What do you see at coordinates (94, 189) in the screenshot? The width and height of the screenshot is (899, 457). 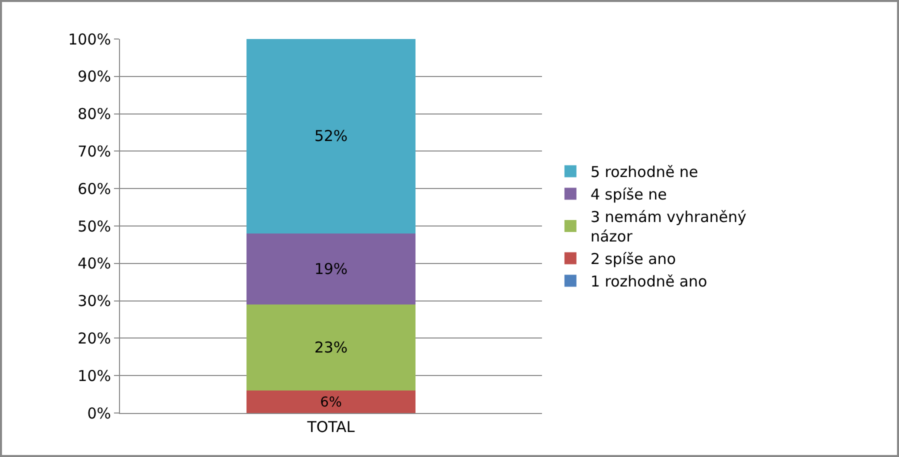 I see `y-tick-label: 60%` at bounding box center [94, 189].